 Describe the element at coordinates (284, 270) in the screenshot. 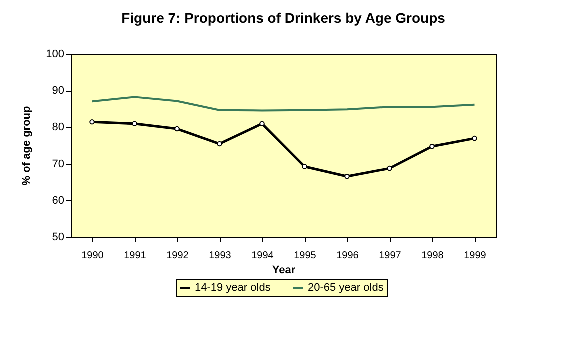

I see `x-axis-title: Year` at that location.